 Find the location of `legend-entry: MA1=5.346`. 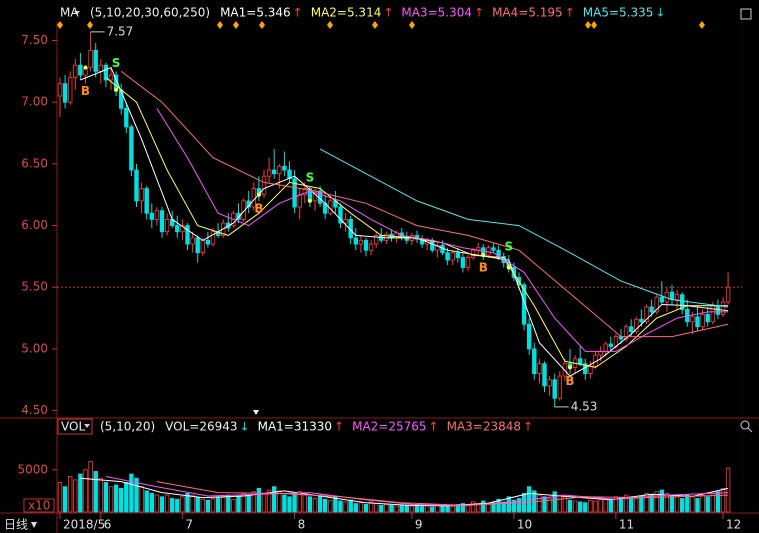

legend-entry: MA1=5.346 is located at coordinates (255, 13).